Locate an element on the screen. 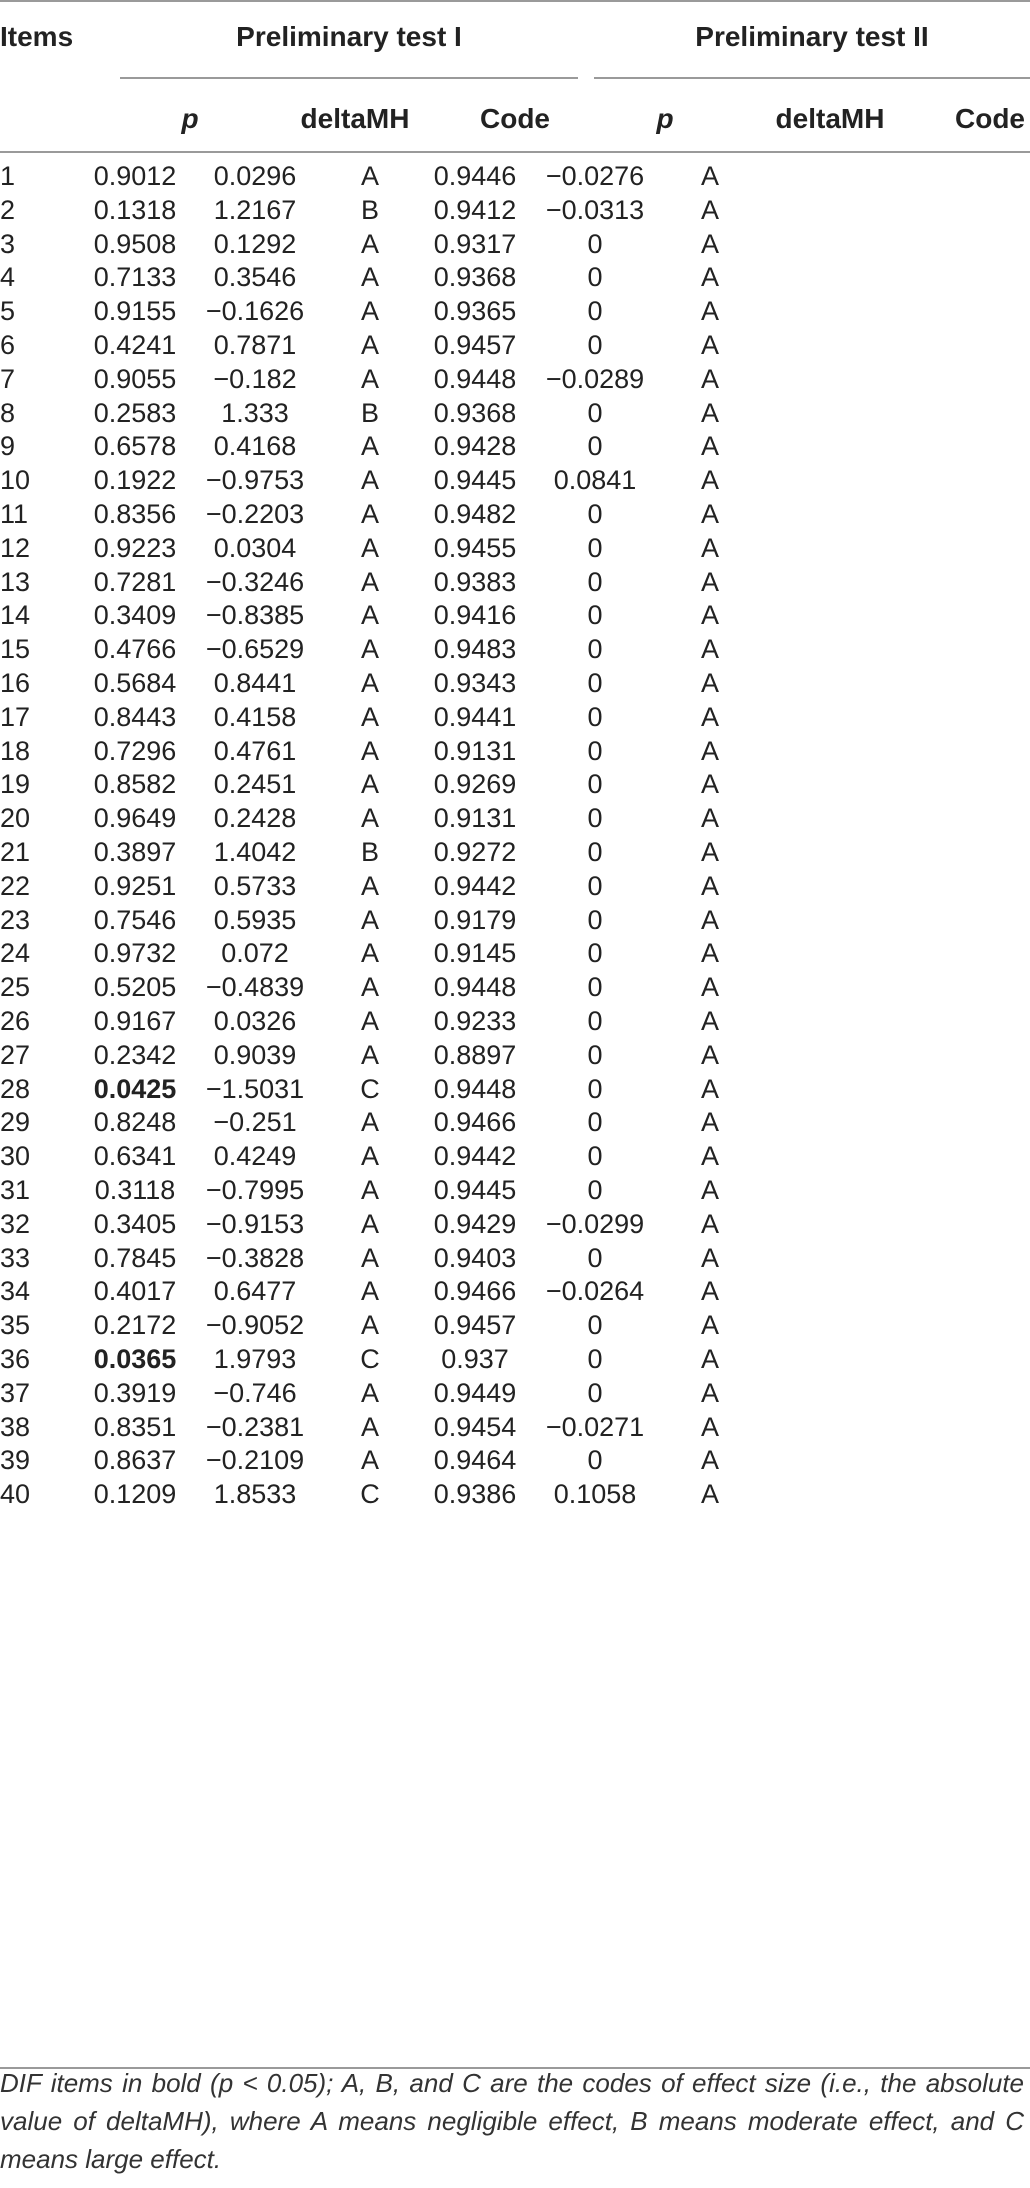  p-cell-test1: 0.9732 is located at coordinates (135, 953).